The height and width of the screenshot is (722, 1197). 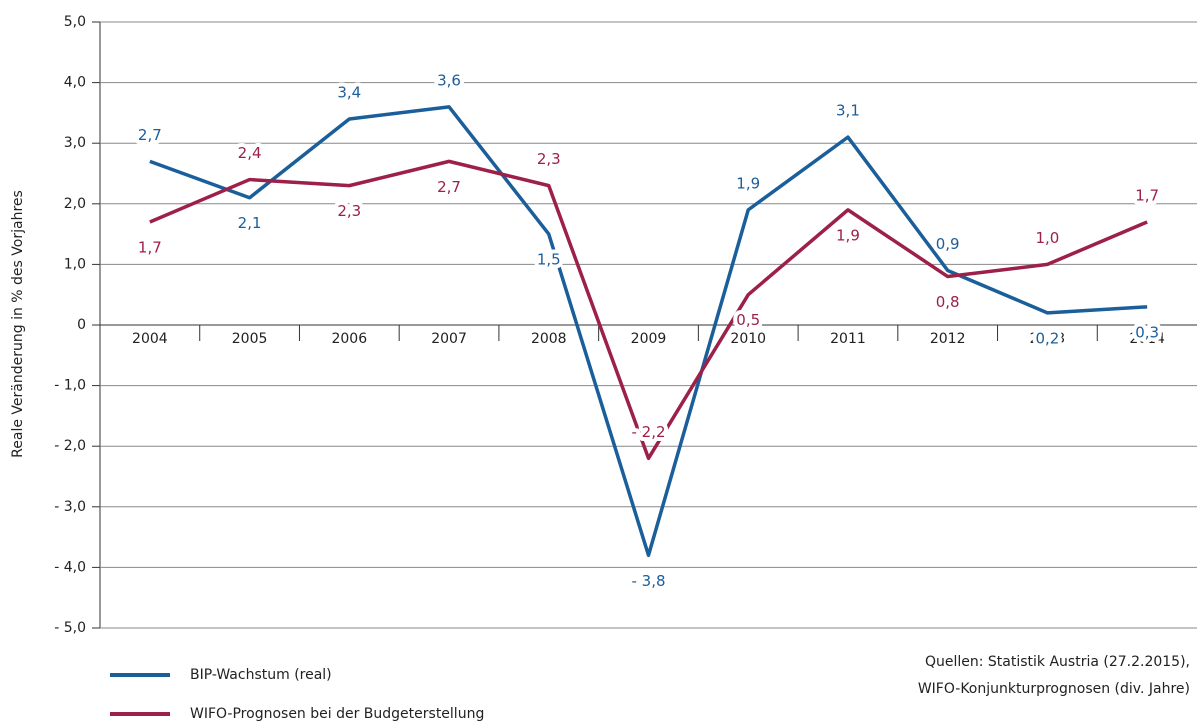 What do you see at coordinates (70, 567) in the screenshot?
I see `y-tick-label: - 4,0` at bounding box center [70, 567].